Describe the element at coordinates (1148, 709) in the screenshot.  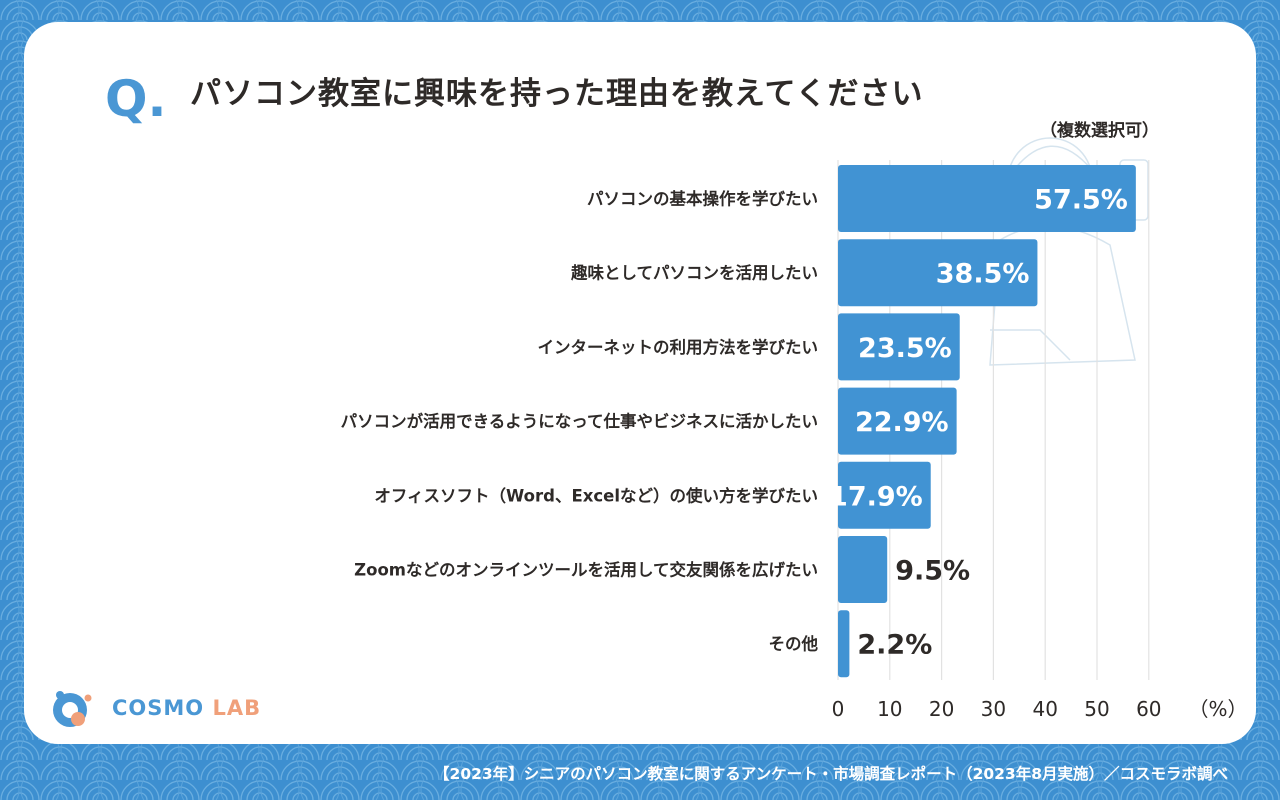
I see `x-tick-label: 60` at that location.